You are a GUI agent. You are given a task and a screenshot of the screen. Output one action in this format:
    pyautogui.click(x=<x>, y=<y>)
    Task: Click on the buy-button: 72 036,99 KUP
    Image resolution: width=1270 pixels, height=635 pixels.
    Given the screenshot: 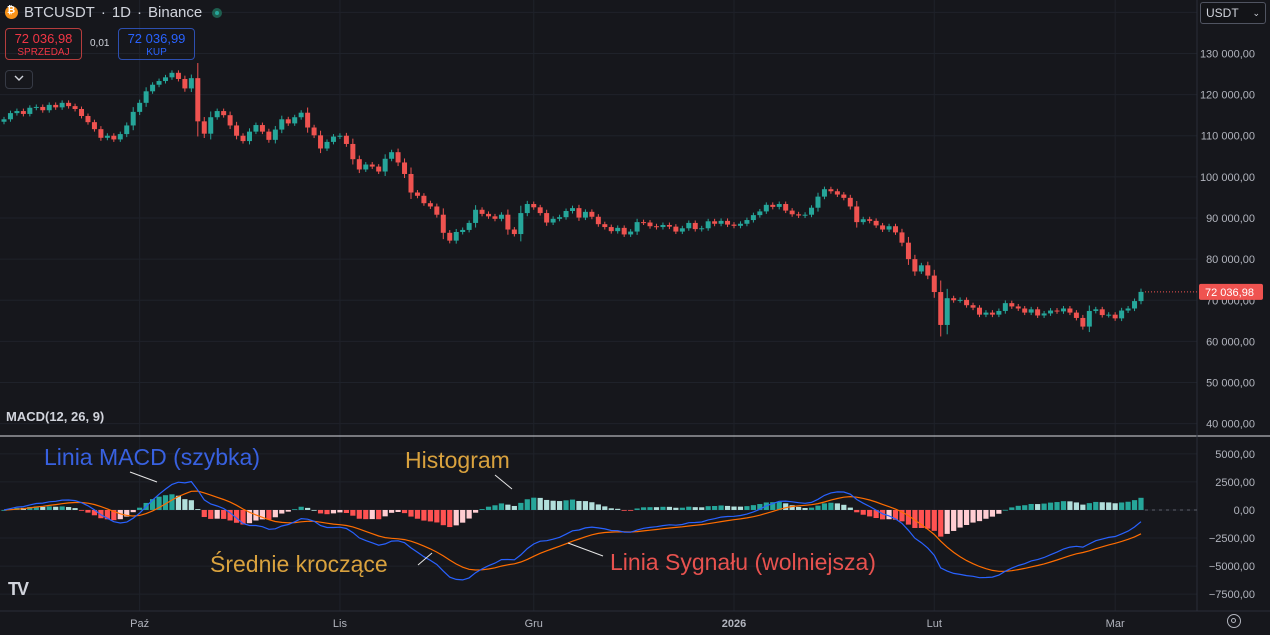 What is the action you would take?
    pyautogui.click(x=156, y=44)
    